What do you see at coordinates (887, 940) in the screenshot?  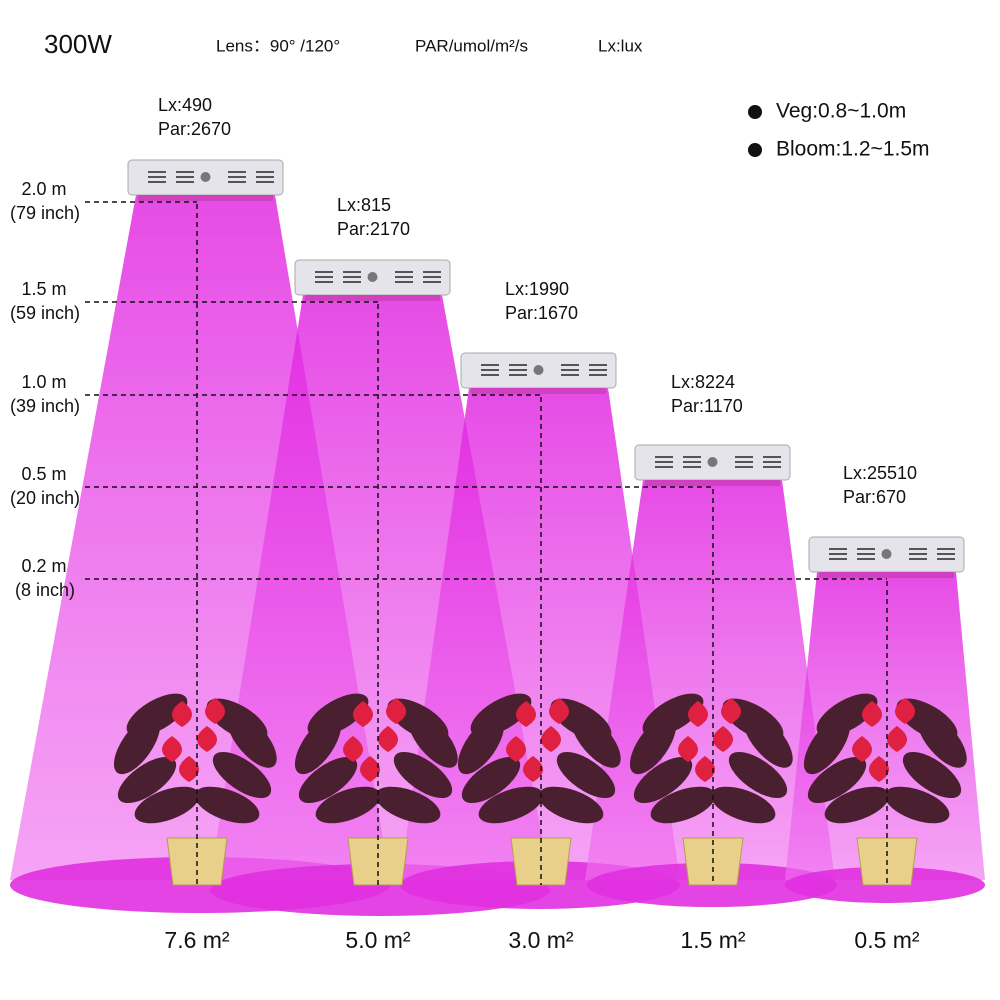 I see `area: 0.5 m²` at bounding box center [887, 940].